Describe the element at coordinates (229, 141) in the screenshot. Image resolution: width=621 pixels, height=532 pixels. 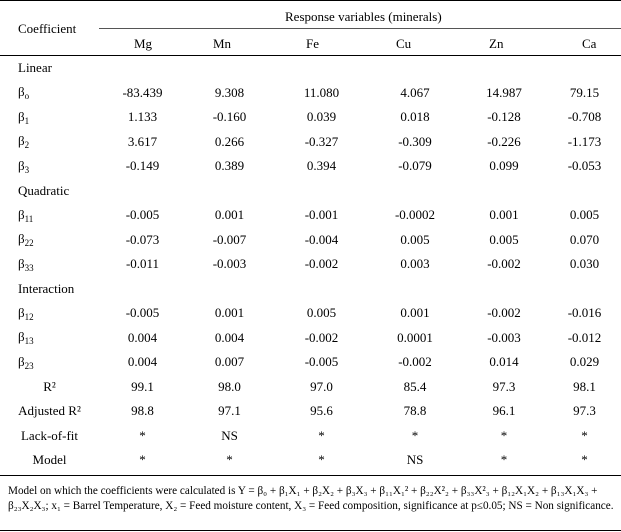
I see `value-cell: 0.266` at that location.